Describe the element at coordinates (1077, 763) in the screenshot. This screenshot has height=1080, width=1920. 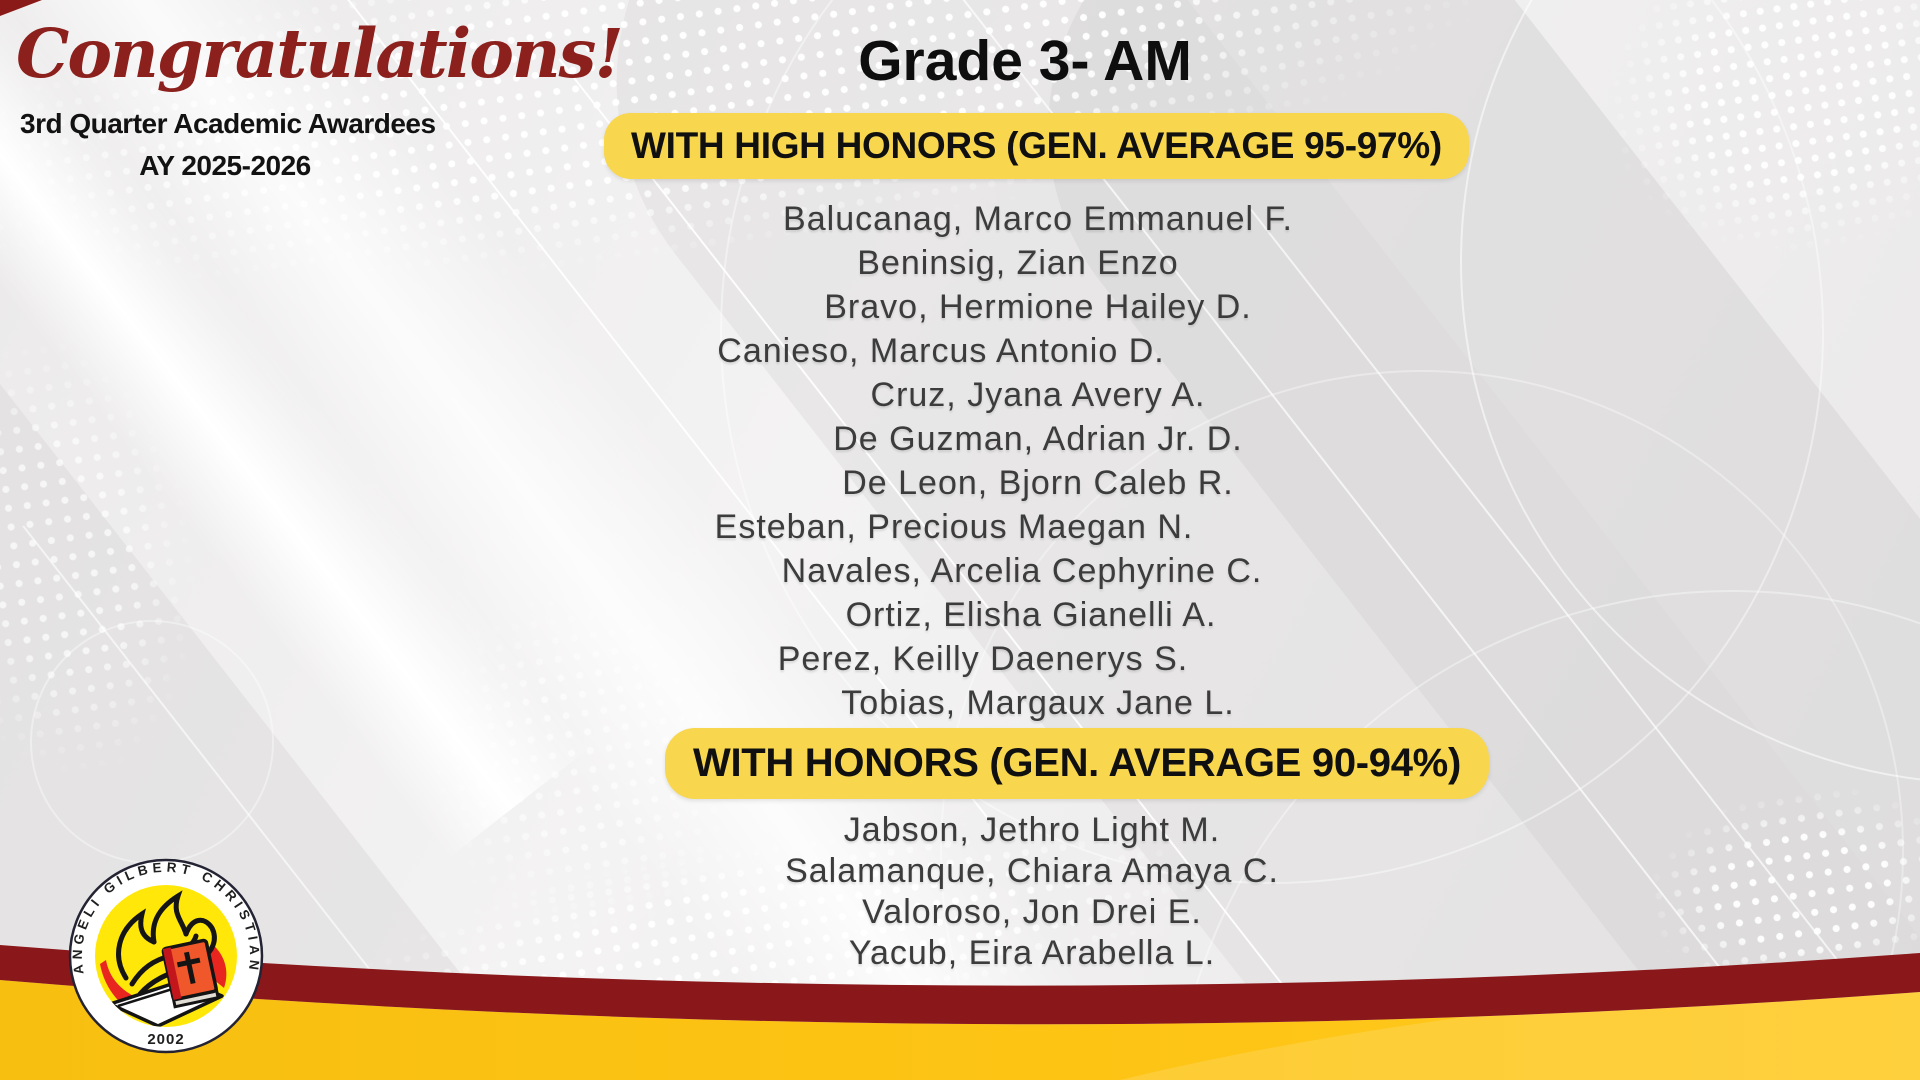
I see `honors-badge: WITH HONORS (GEN. AVERAGE 90-94%)` at that location.